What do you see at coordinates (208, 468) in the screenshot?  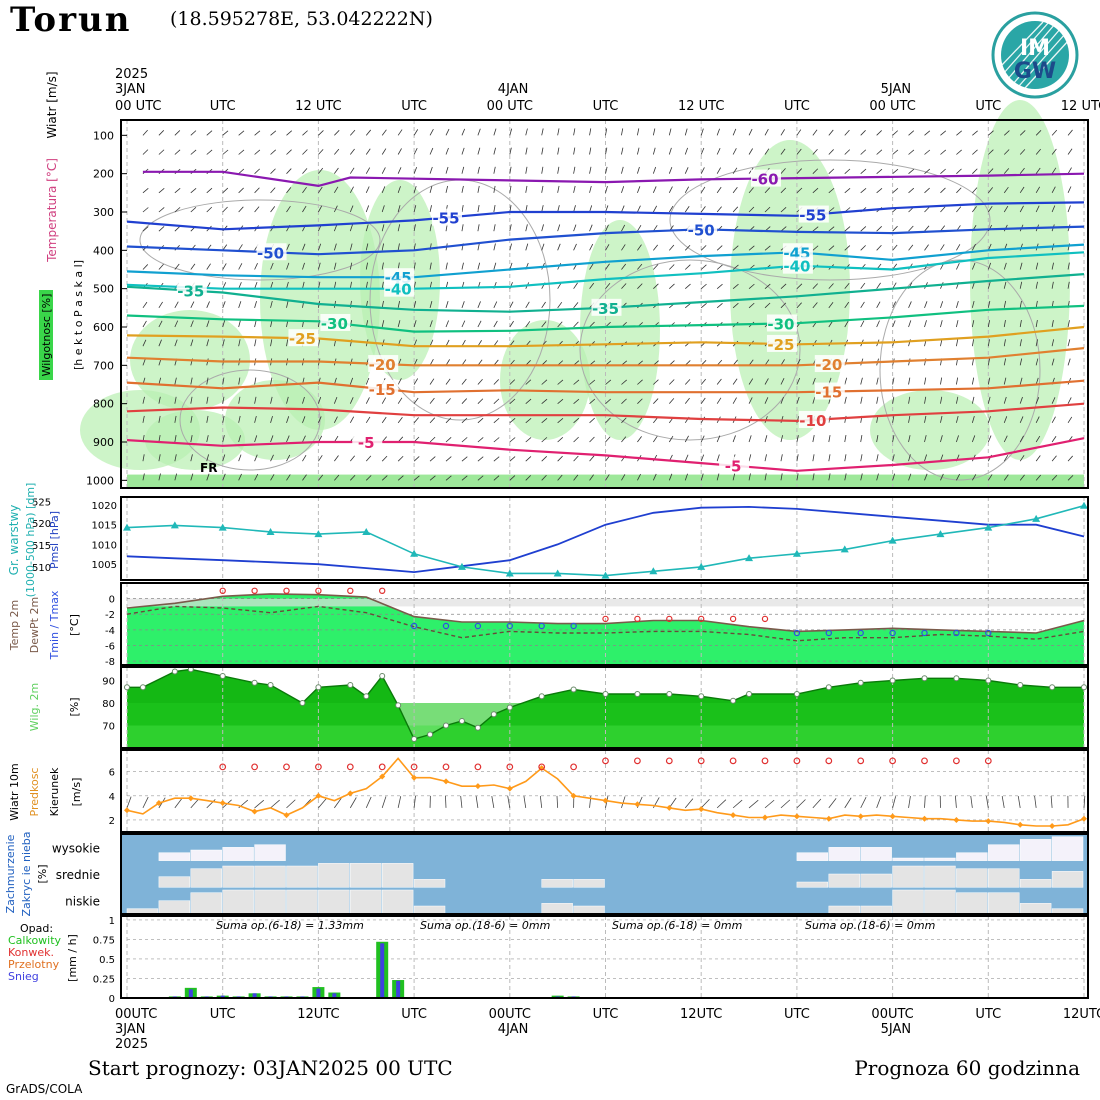 I see `freezing-rain-label: FR` at bounding box center [208, 468].